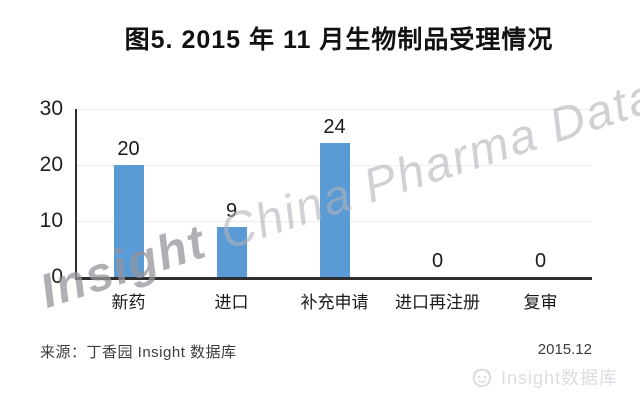  I want to click on bar-value-label: 20, so click(128, 149).